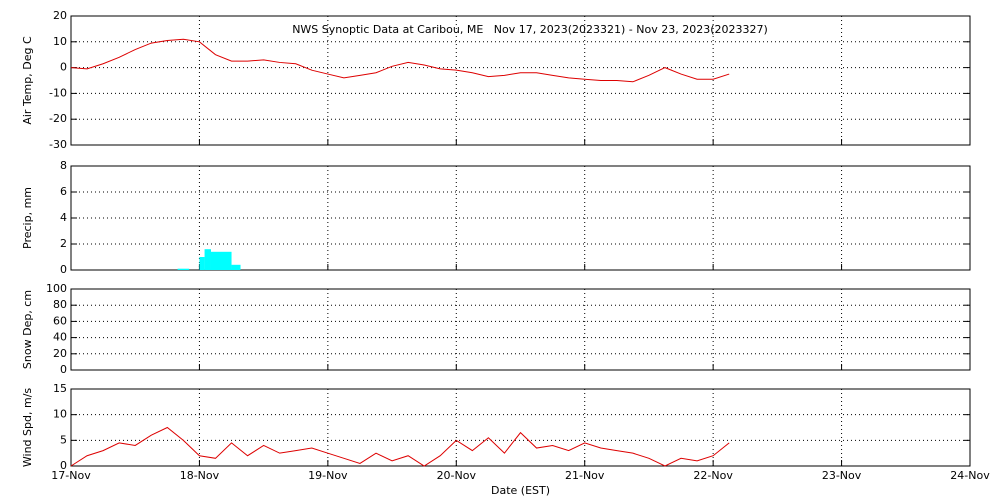 The height and width of the screenshot is (500, 1000). I want to click on y-axis-label: Wind Spd, m/s, so click(27, 428).